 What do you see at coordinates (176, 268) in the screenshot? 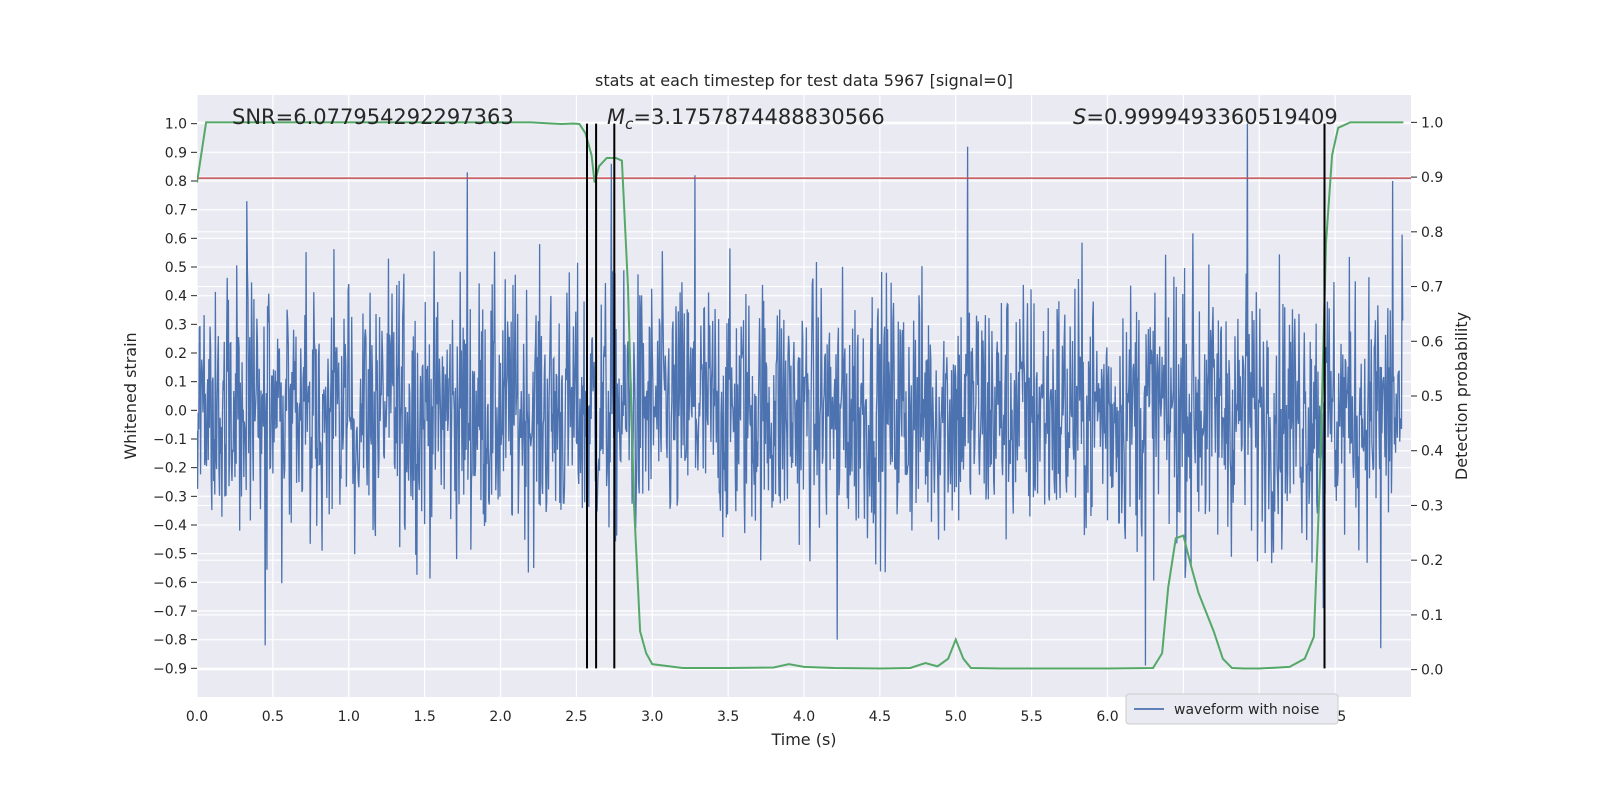
I see `y-tick-label: 0.5` at bounding box center [176, 268].